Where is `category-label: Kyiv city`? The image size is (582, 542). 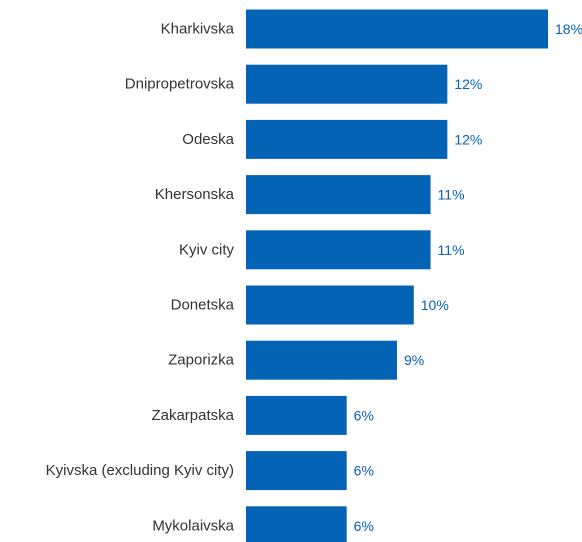
category-label: Kyiv city is located at coordinates (207, 249).